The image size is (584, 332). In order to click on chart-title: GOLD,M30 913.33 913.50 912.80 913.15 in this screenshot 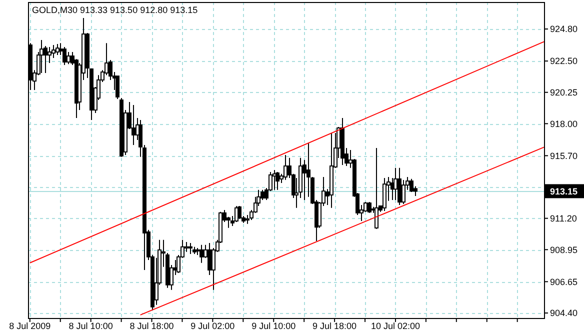, I will do `click(115, 10)`.